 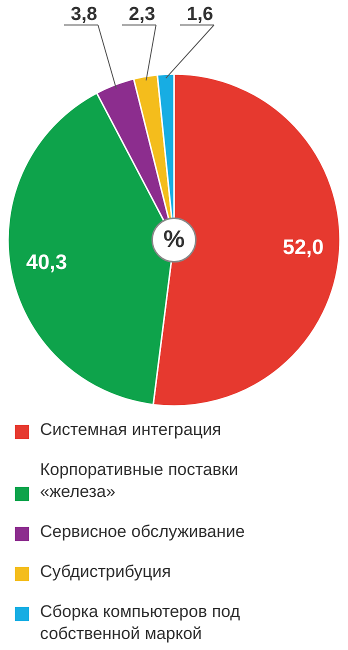 I want to click on data-label: 2,3, so click(x=142, y=14).